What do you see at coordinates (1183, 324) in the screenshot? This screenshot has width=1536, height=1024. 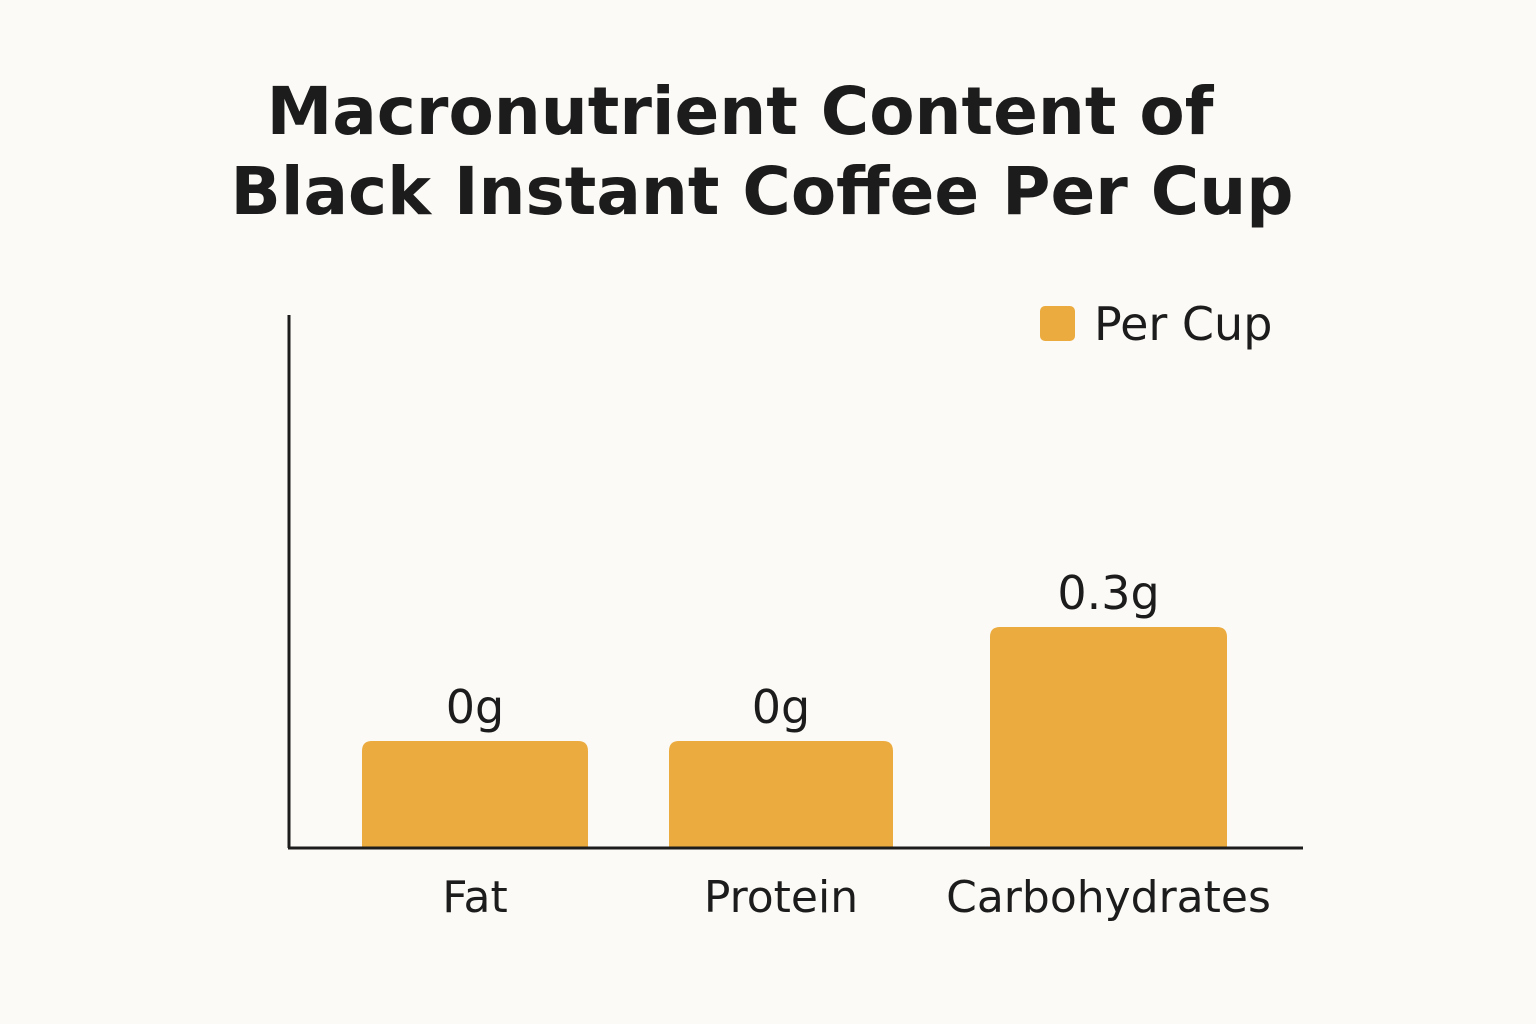 I see `legend-label: Per Cup` at bounding box center [1183, 324].